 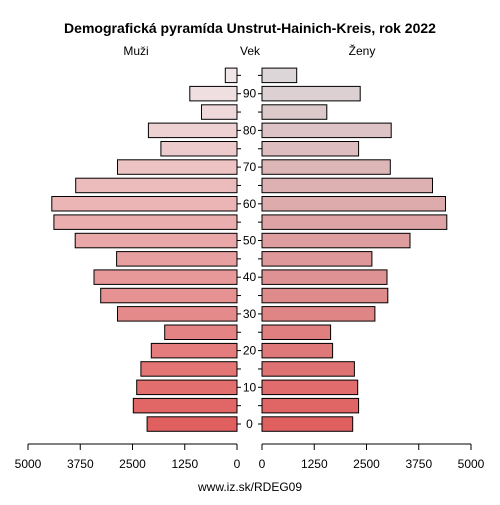 I want to click on male-label: Muži, so click(x=135, y=51).